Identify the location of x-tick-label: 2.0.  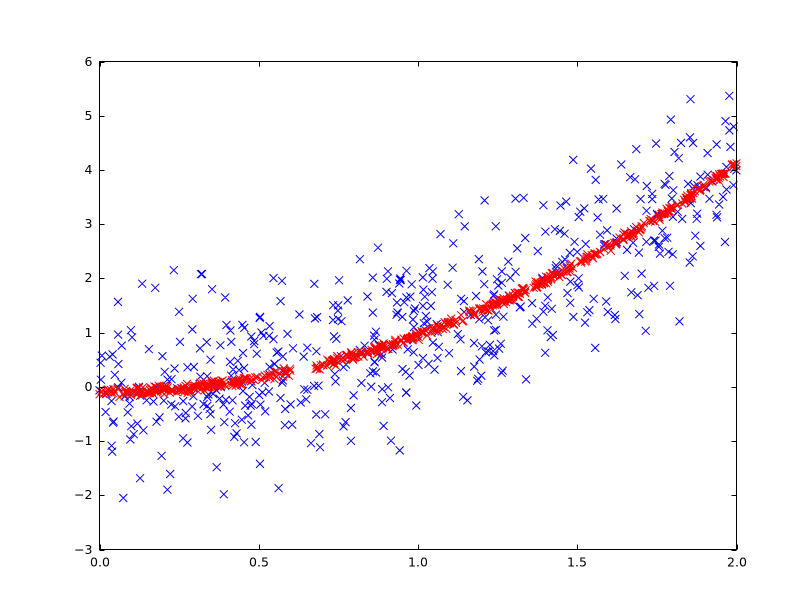
(737, 562).